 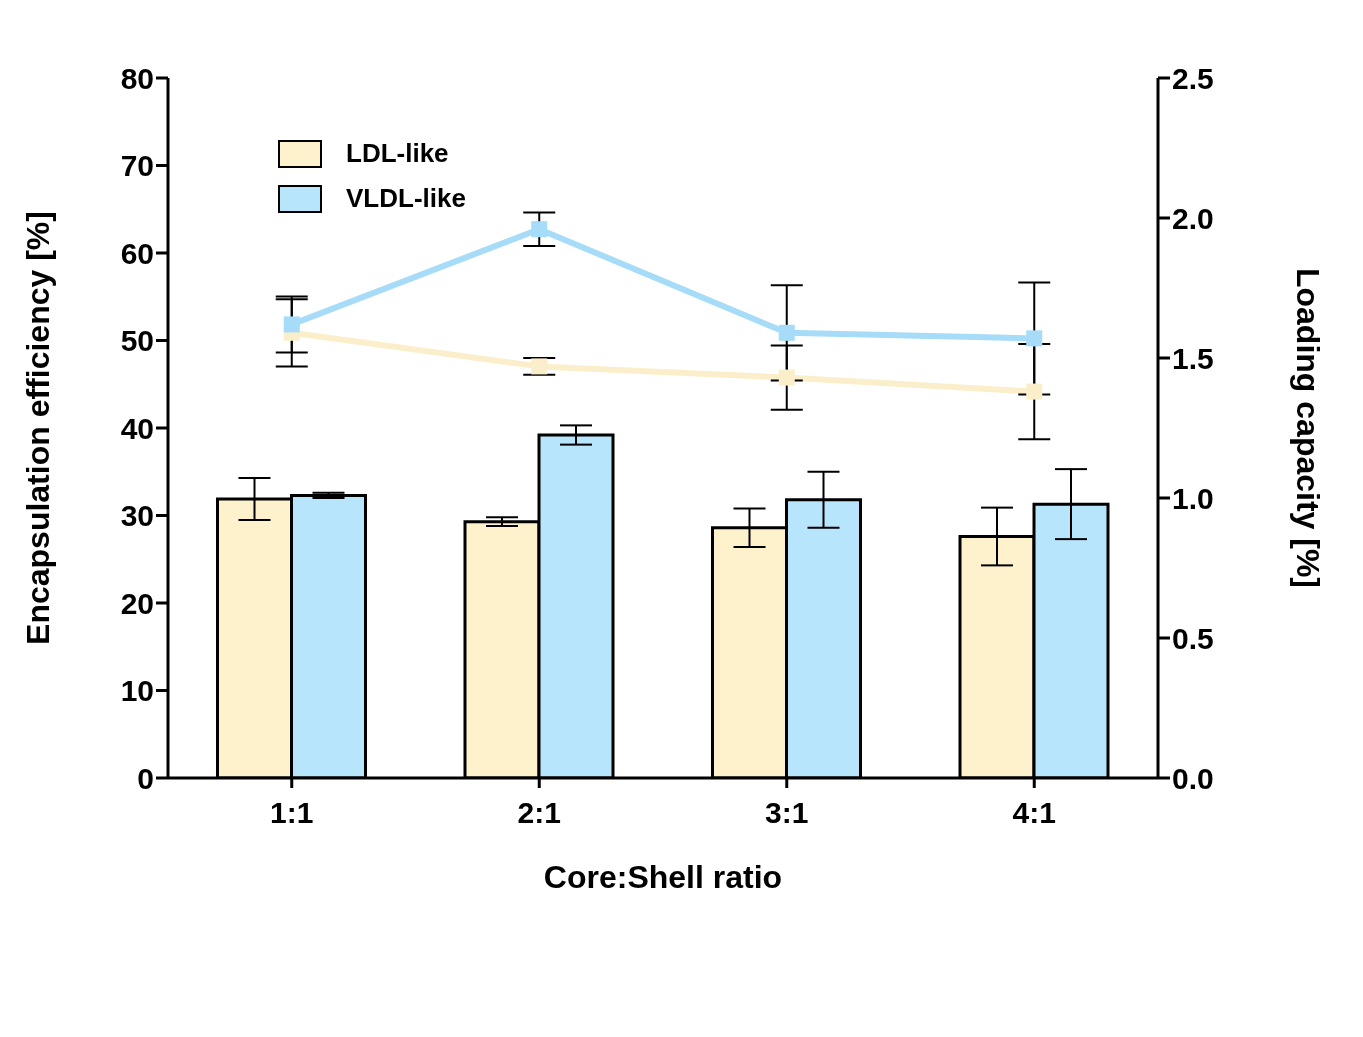 What do you see at coordinates (137, 78) in the screenshot?
I see `y-tick-label: 80` at bounding box center [137, 78].